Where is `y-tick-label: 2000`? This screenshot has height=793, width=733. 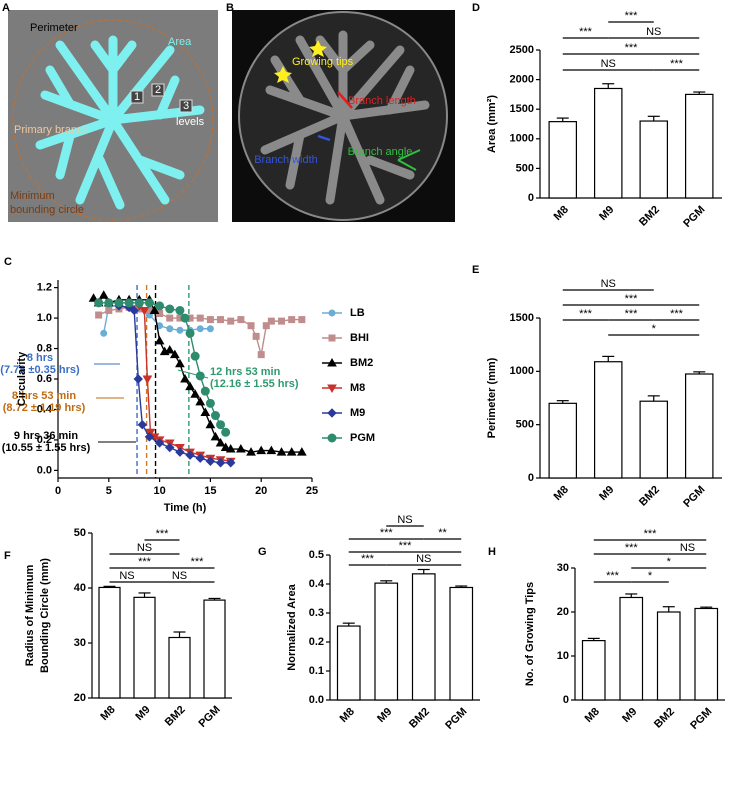 y-tick-label: 2000 is located at coordinates (522, 80).